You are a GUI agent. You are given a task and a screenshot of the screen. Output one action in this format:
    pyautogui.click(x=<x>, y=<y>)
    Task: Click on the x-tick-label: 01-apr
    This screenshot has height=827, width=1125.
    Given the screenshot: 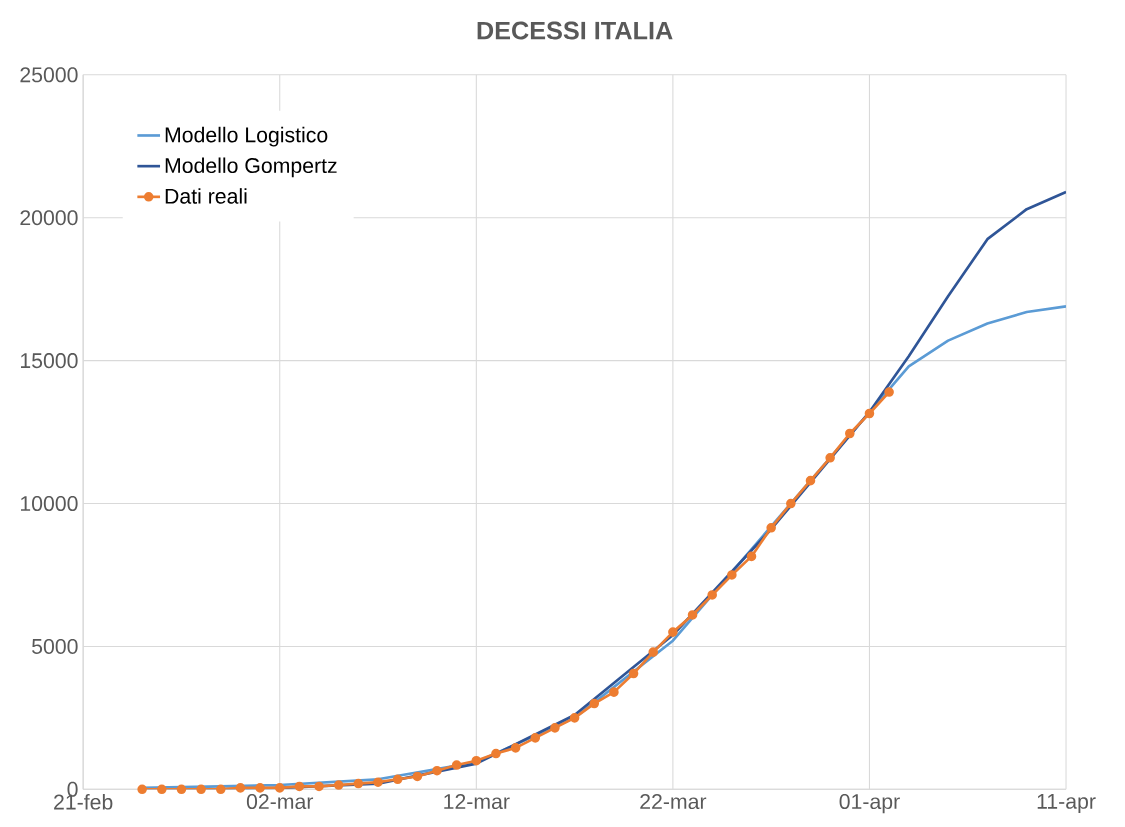 What is the action you would take?
    pyautogui.click(x=869, y=803)
    